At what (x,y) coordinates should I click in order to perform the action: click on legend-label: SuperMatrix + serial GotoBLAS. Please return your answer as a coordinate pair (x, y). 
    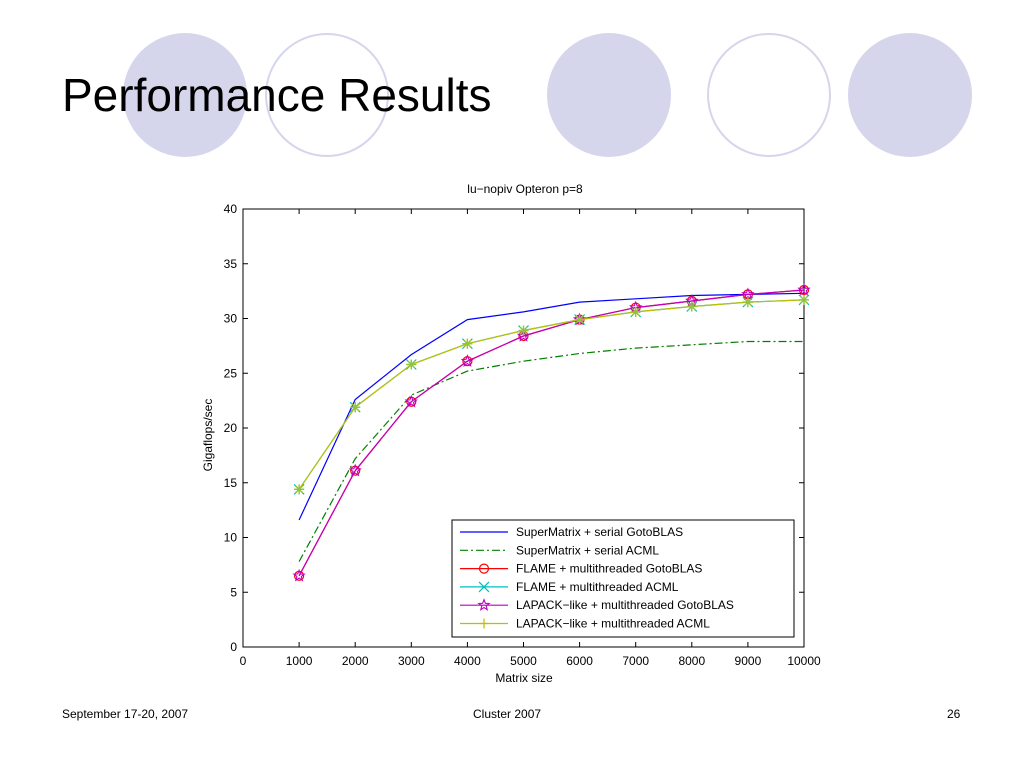
    Looking at the image, I should click on (599, 532).